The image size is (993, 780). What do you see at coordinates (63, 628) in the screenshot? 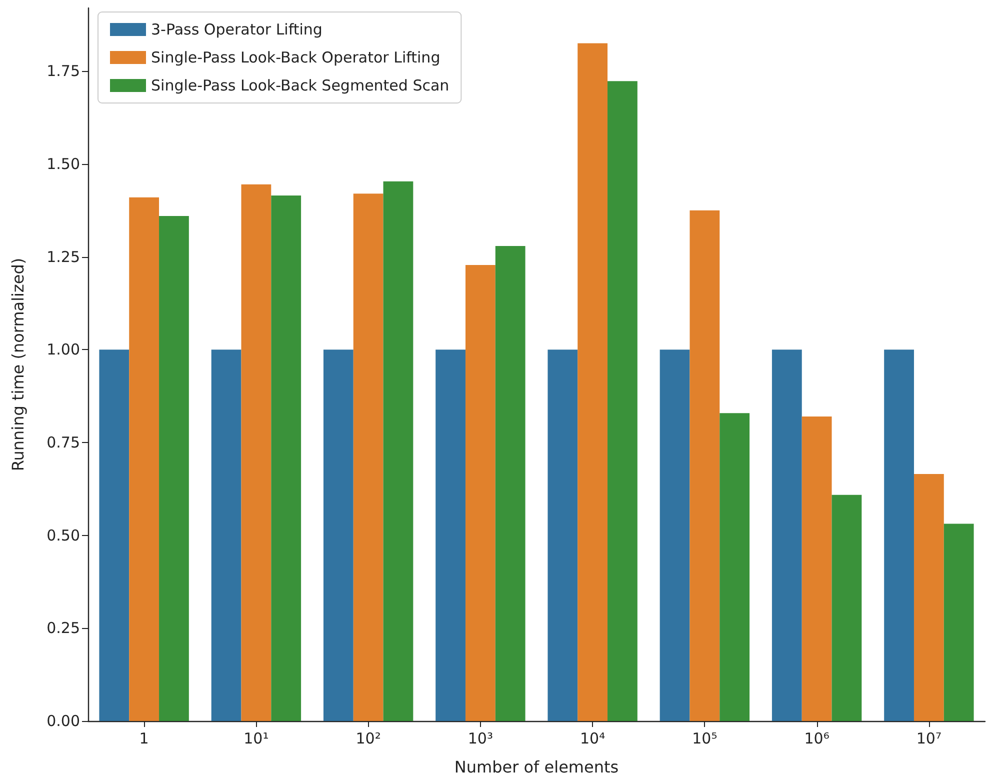
I see `y-tick-label: 0.25` at bounding box center [63, 628].